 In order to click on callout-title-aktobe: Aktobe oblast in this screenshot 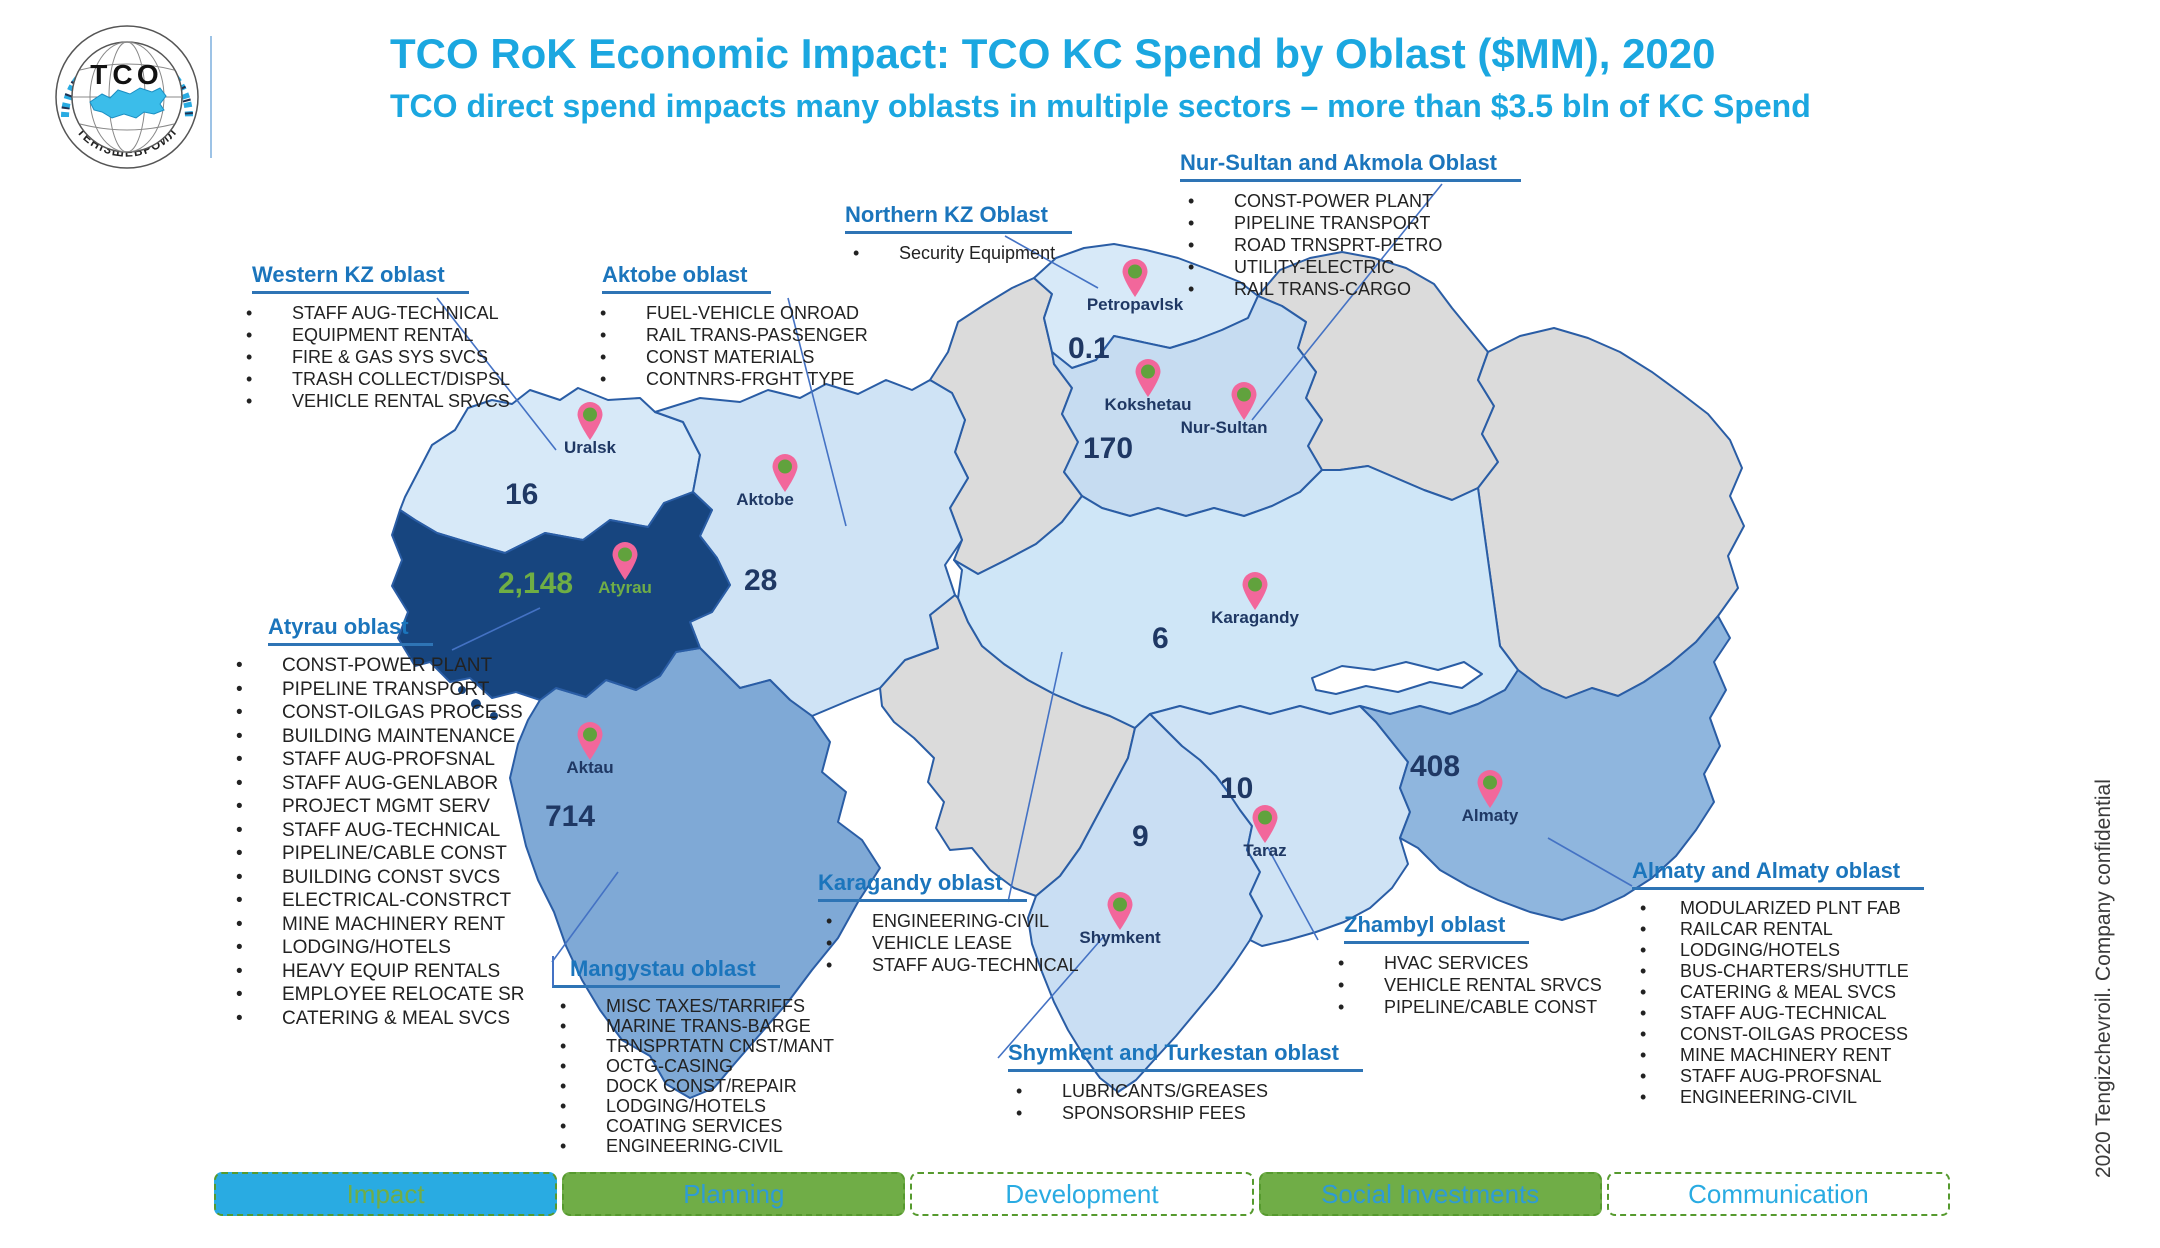, I will do `click(687, 278)`.